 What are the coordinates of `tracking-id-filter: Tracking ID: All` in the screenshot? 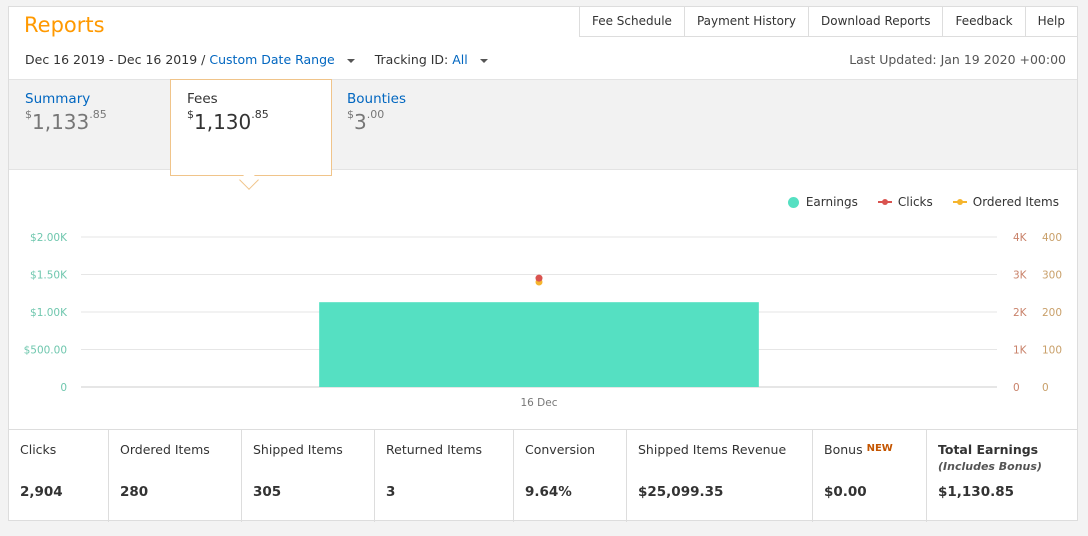 It's located at (431, 59).